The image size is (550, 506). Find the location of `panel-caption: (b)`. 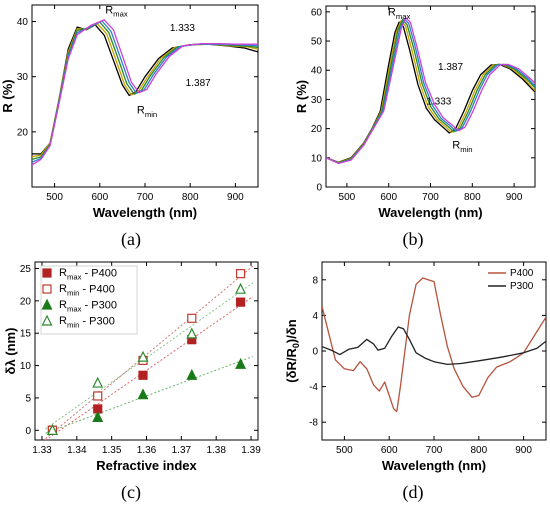

panel-caption: (b) is located at coordinates (413, 239).